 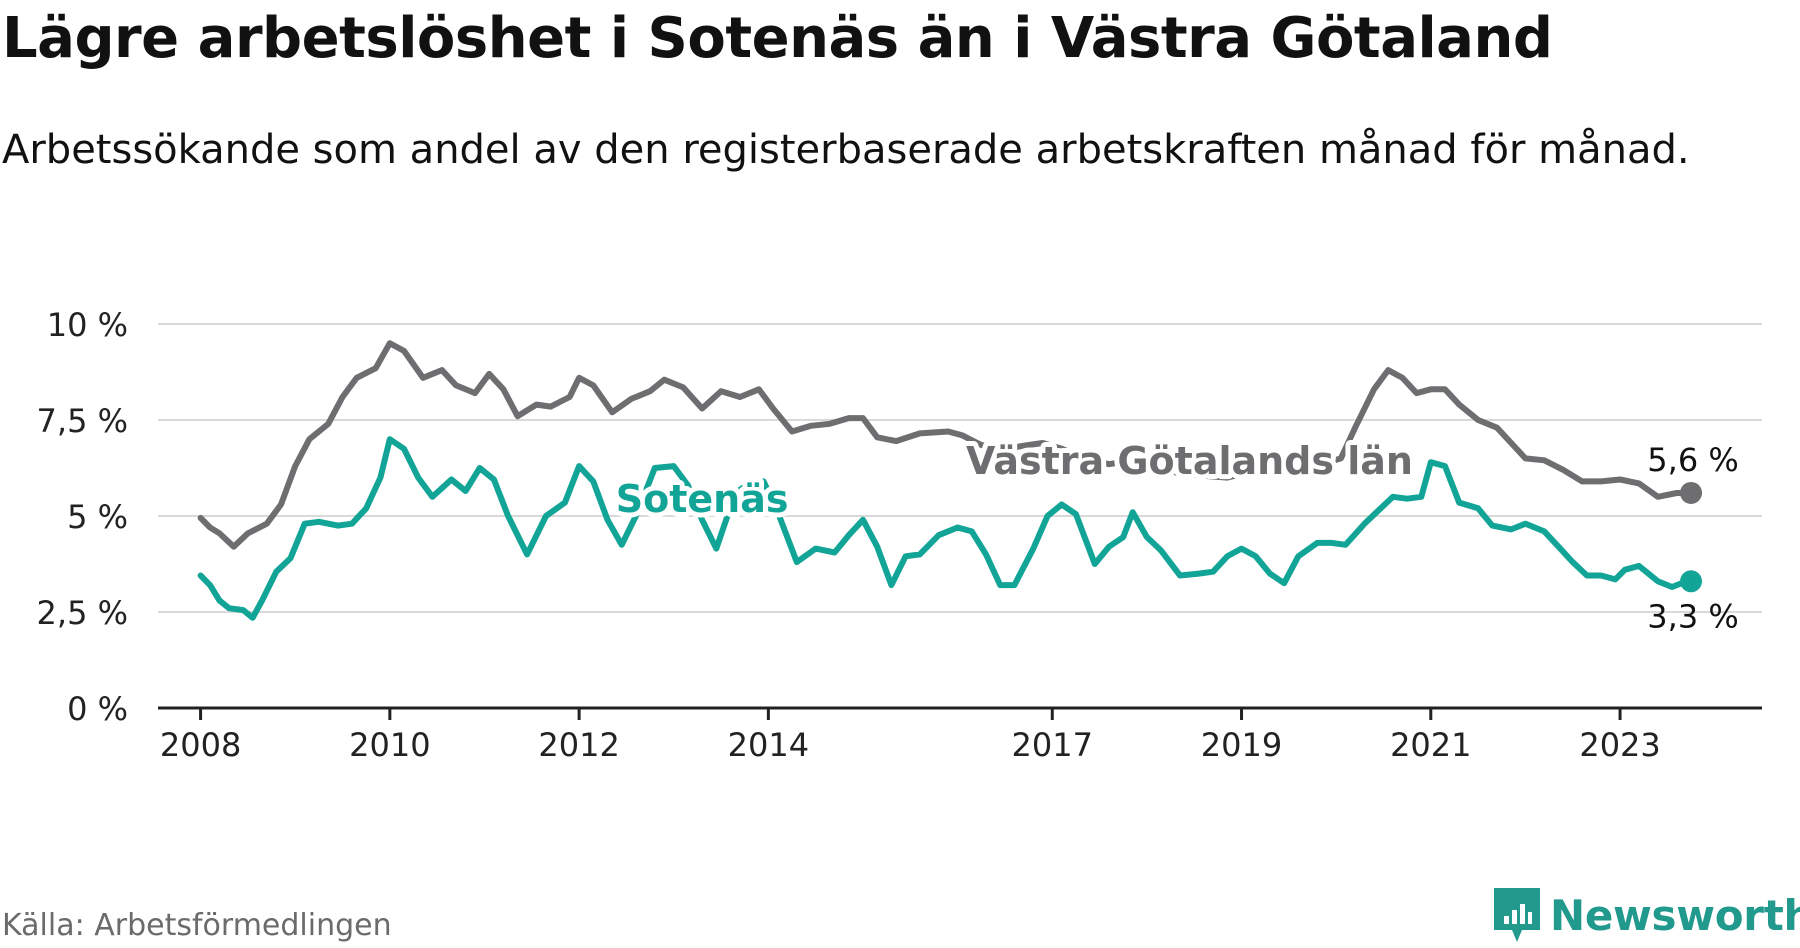 What do you see at coordinates (1619, 745) in the screenshot?
I see `x-tick-label: 2023` at bounding box center [1619, 745].